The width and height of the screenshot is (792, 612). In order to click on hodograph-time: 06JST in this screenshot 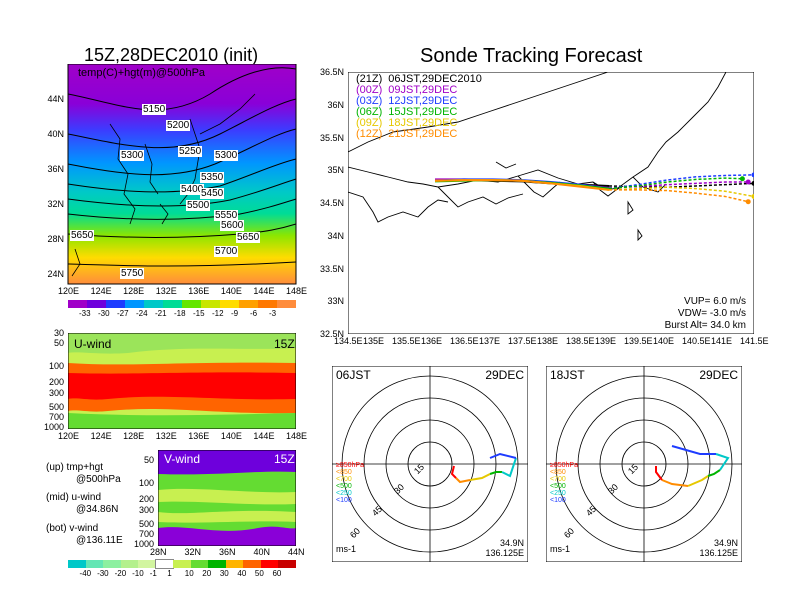, I will do `click(353, 375)`.